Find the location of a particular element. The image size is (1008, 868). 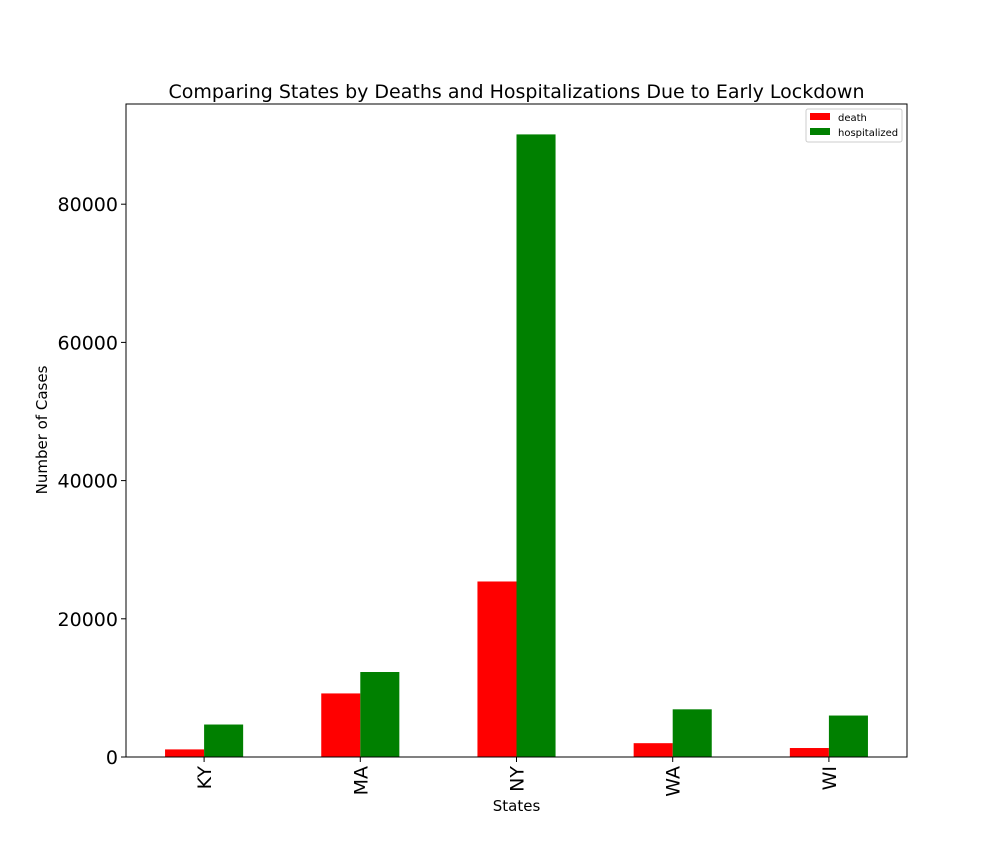

bar-death-wa is located at coordinates (653, 750).